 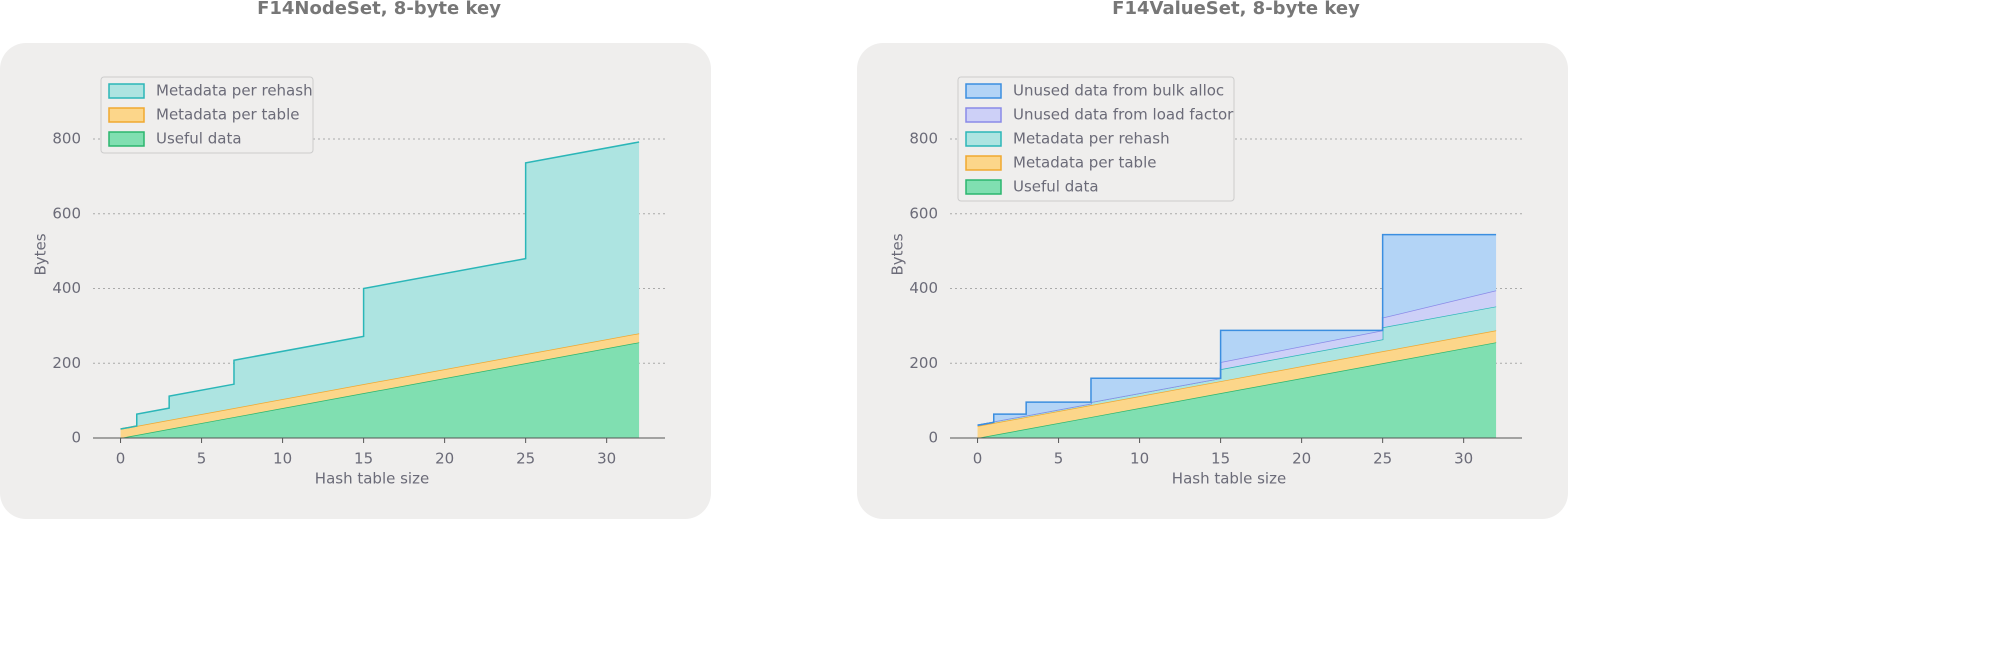 I want to click on legend-label: Unused data from load factor, so click(x=1123, y=115).